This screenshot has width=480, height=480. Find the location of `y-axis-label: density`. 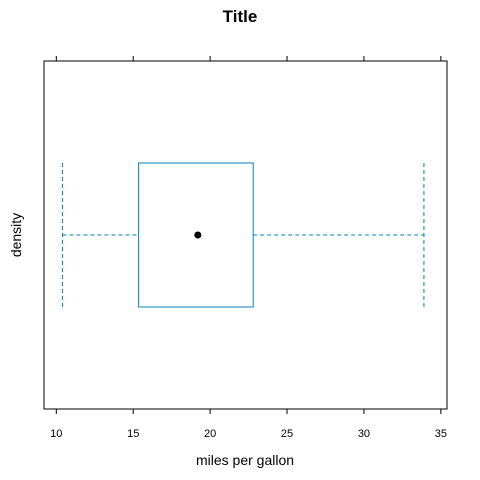

y-axis-label: density is located at coordinates (16, 235).